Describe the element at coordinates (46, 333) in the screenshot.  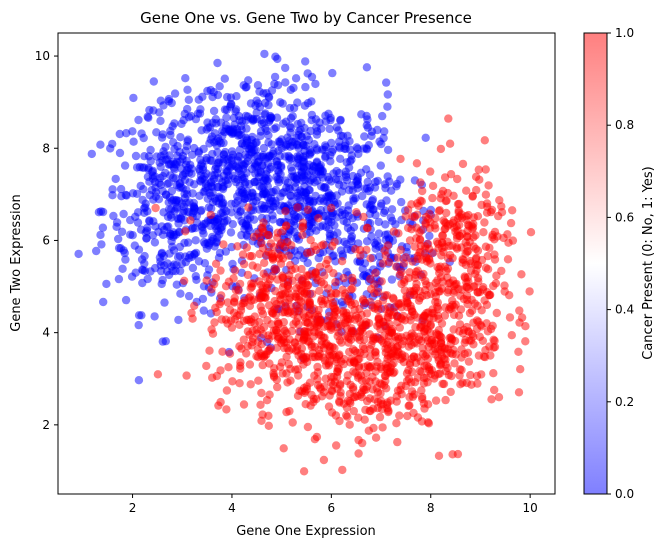
I see `y-tick-label: 4` at that location.